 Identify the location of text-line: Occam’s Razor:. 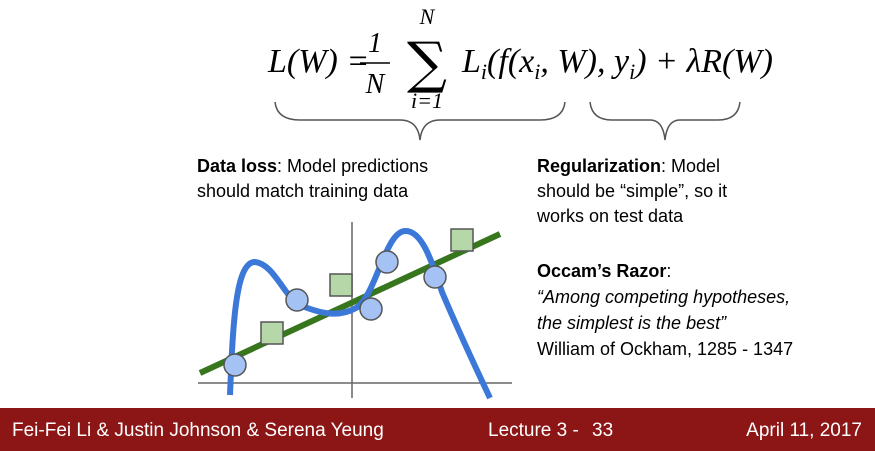
(604, 271).